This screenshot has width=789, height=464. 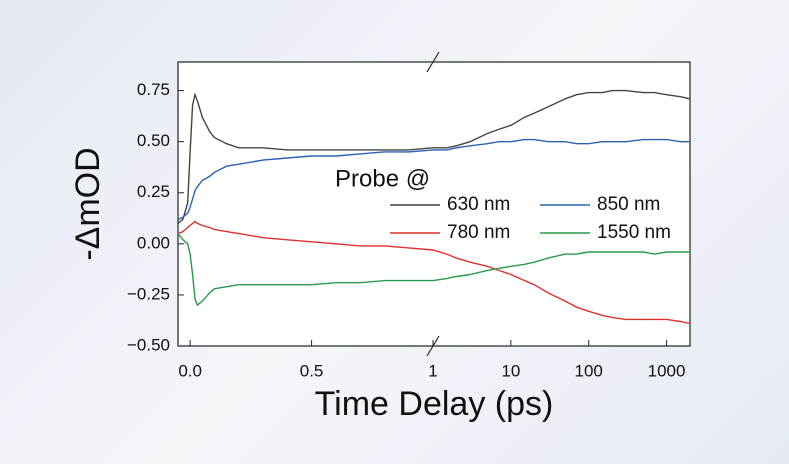 What do you see at coordinates (589, 370) in the screenshot?
I see `x-tick-label: 100` at bounding box center [589, 370].